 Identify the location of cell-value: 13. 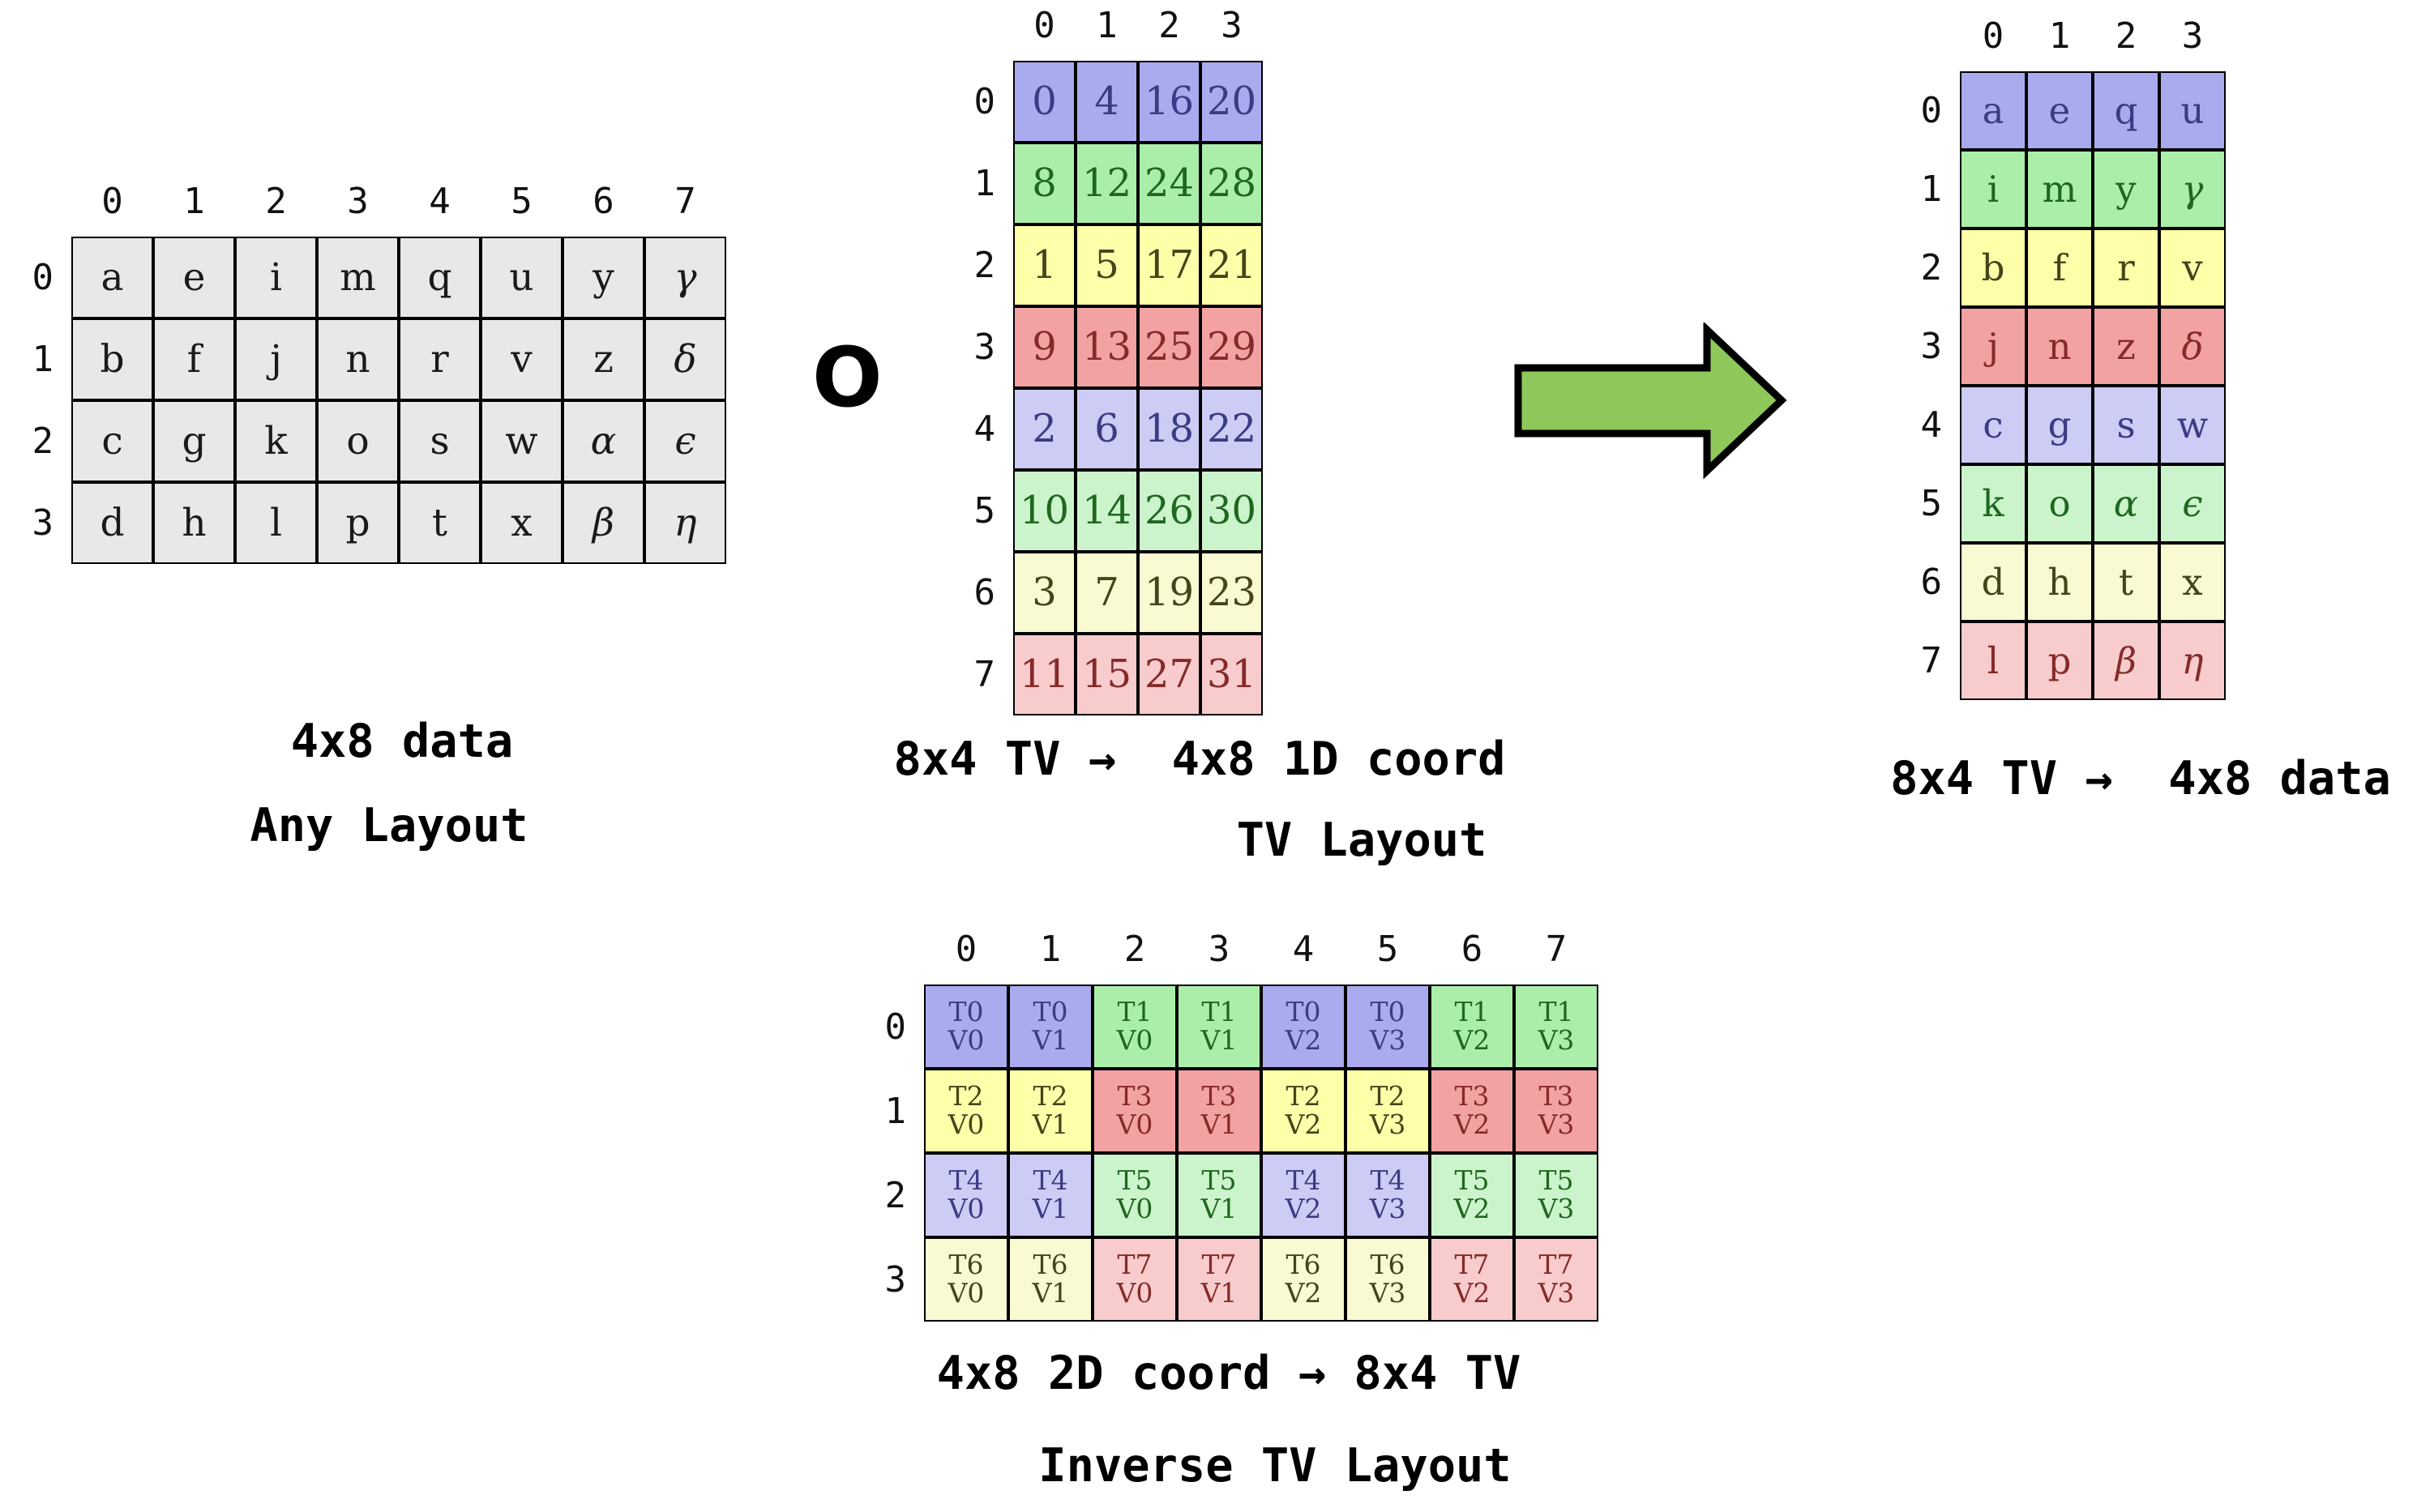
(1106, 347).